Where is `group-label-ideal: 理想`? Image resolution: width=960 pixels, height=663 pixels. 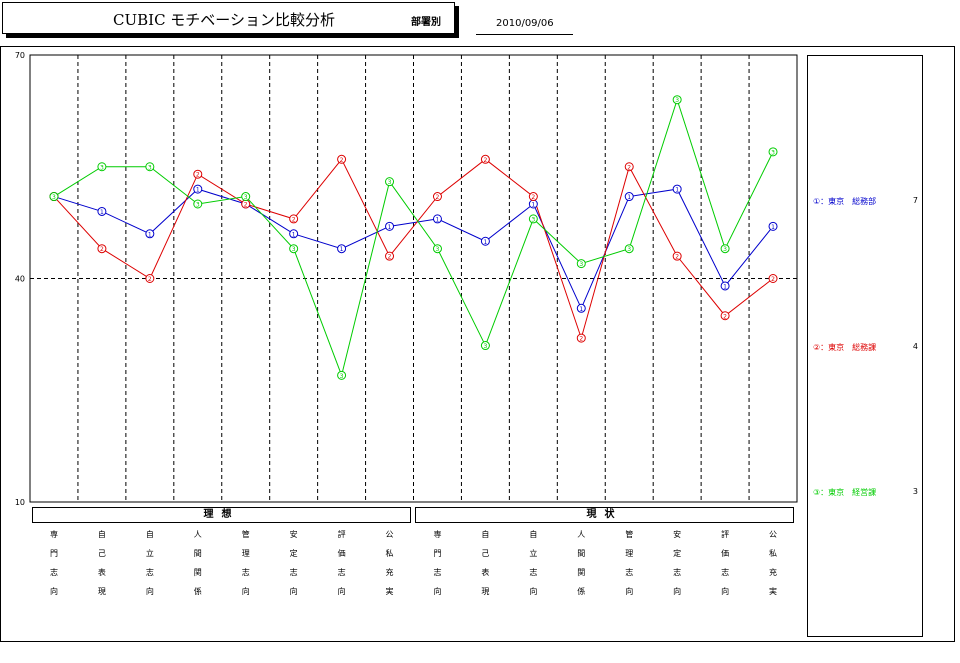
group-label-ideal: 理想 is located at coordinates (221, 514).